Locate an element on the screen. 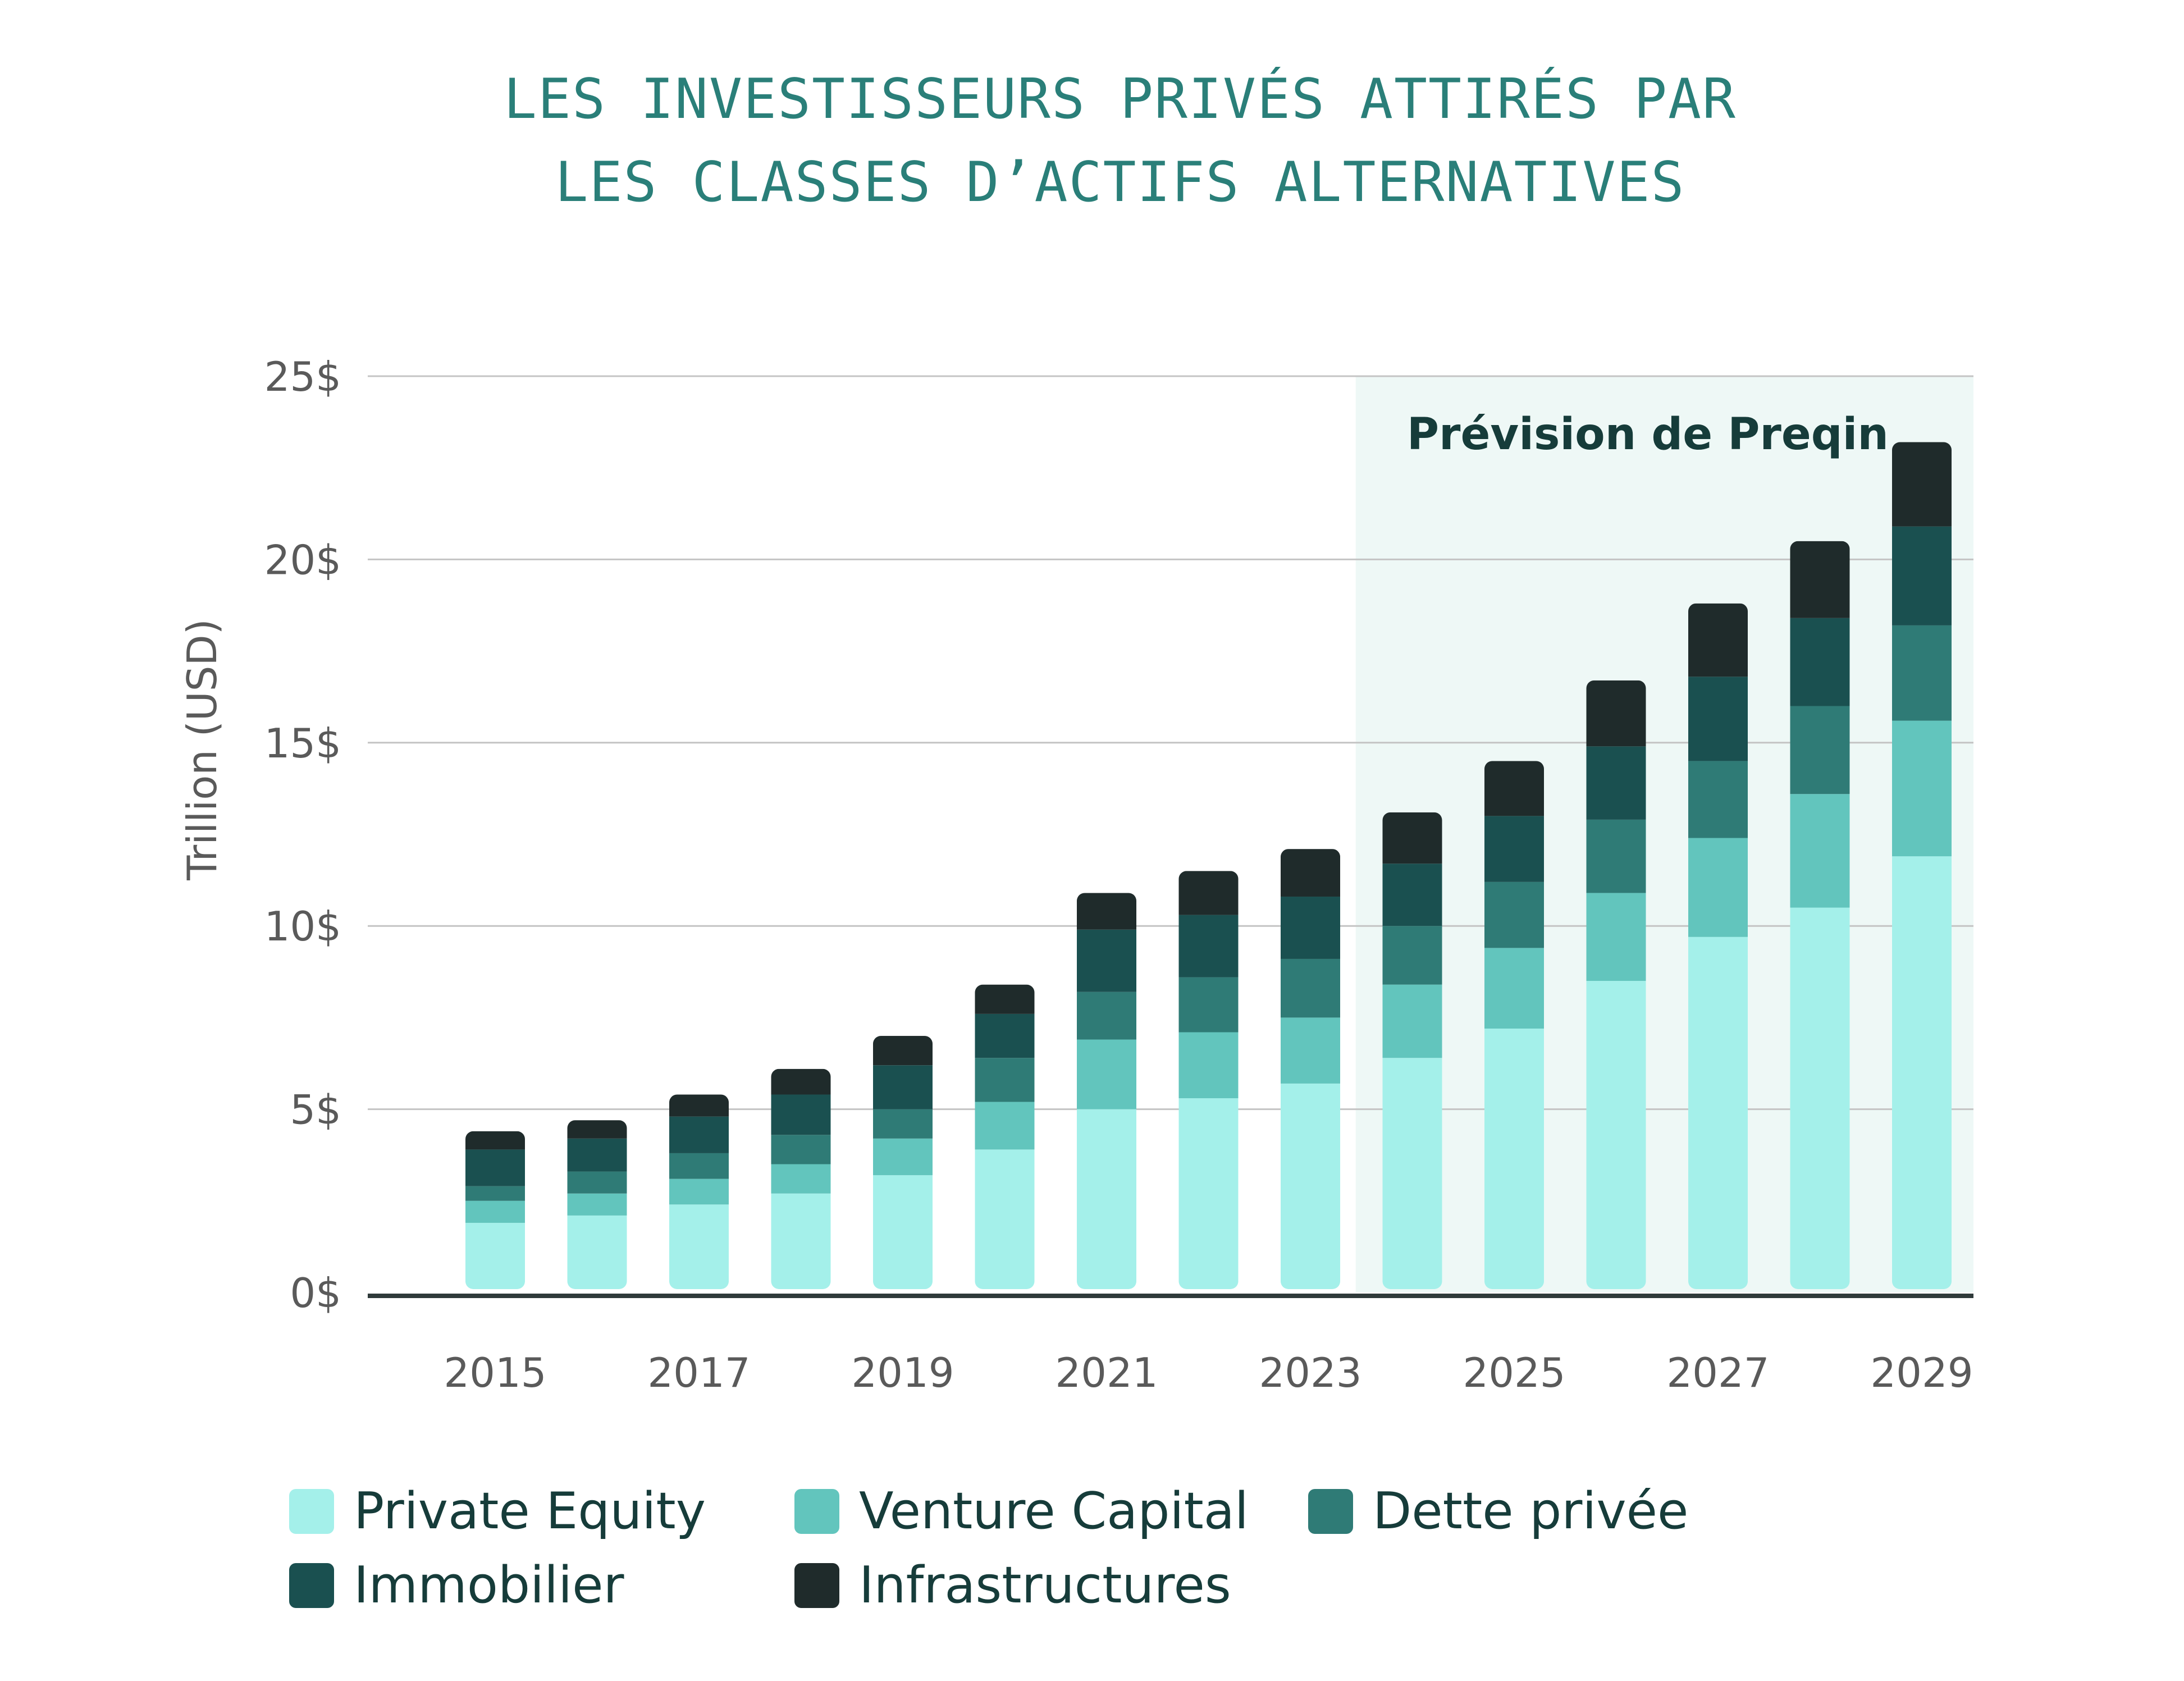 This screenshot has width=2184, height=1681. bar-stack-2016 is located at coordinates (597, 1204).